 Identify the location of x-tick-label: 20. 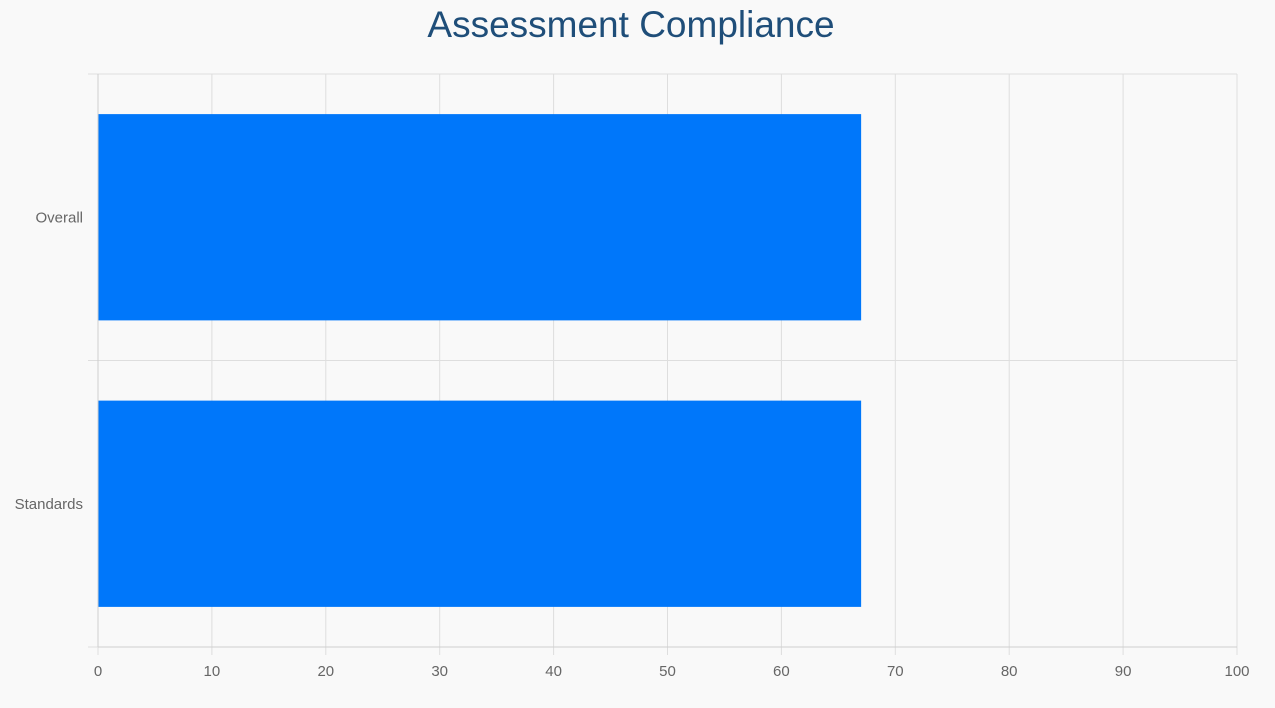
(325, 671).